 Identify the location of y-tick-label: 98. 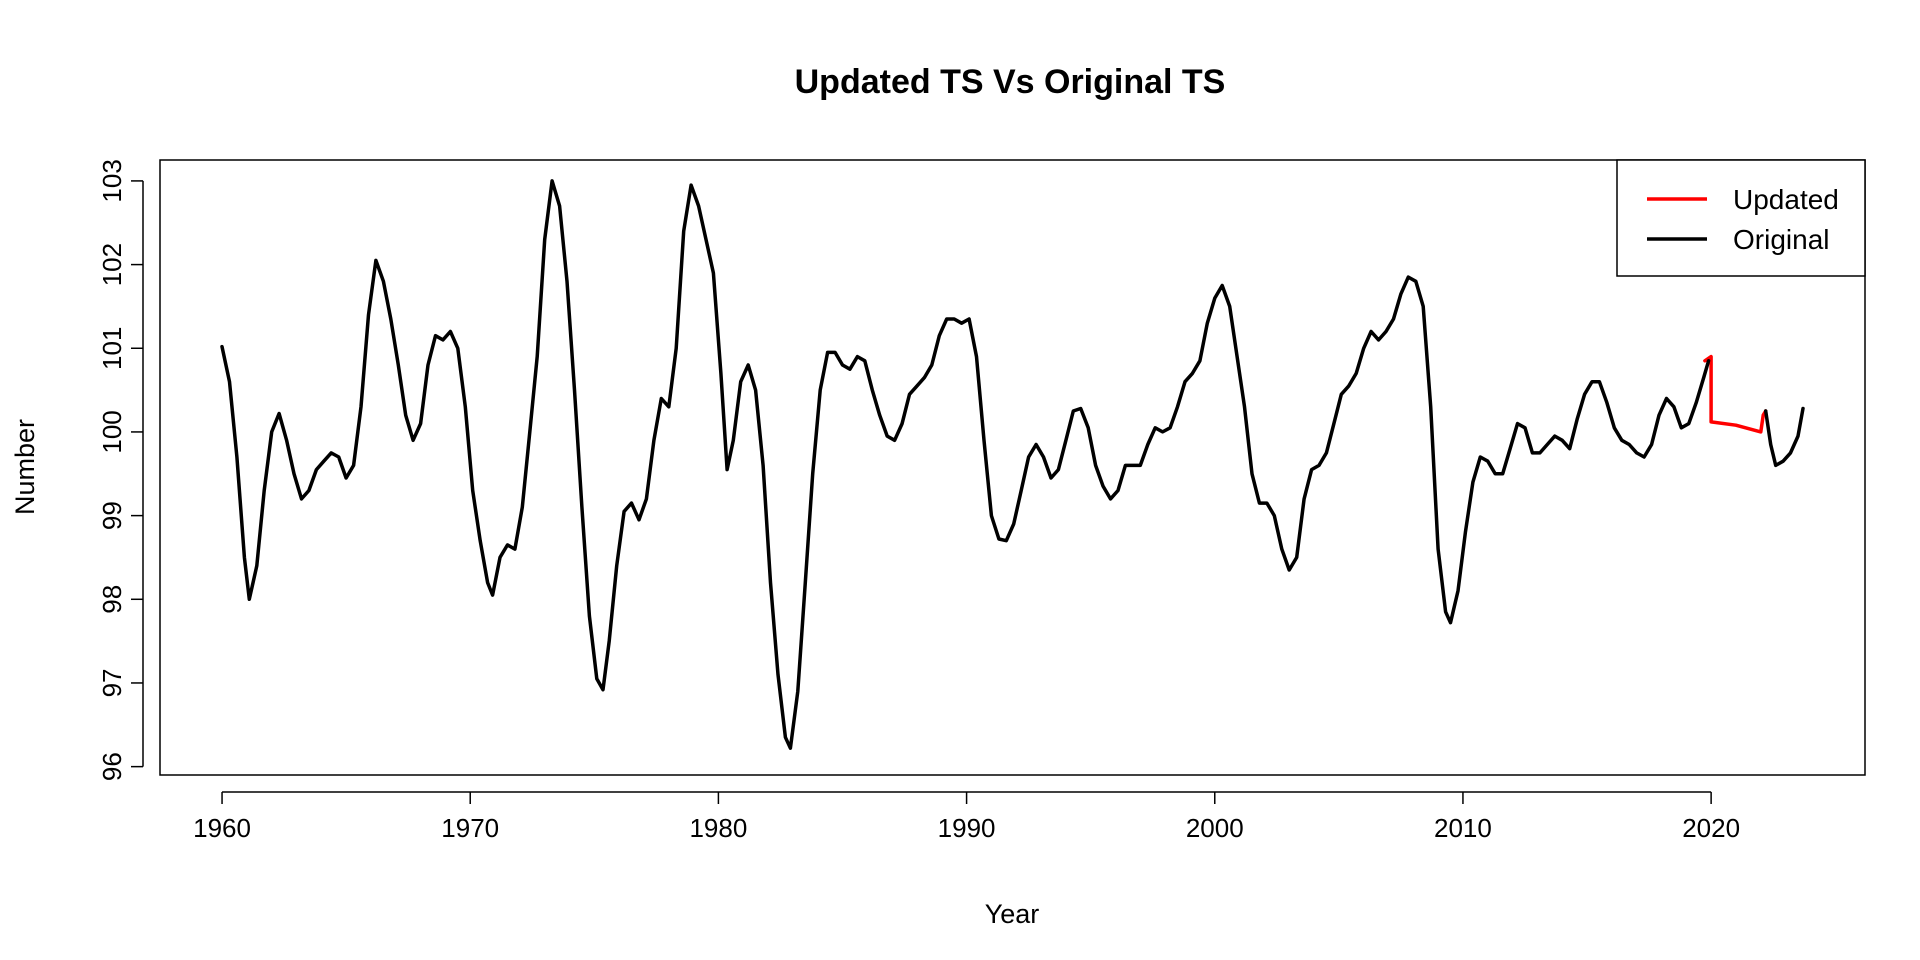
(112, 599).